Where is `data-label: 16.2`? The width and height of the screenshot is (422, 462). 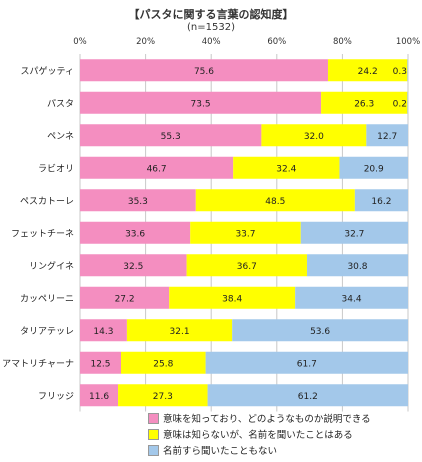 data-label: 16.2 is located at coordinates (381, 202).